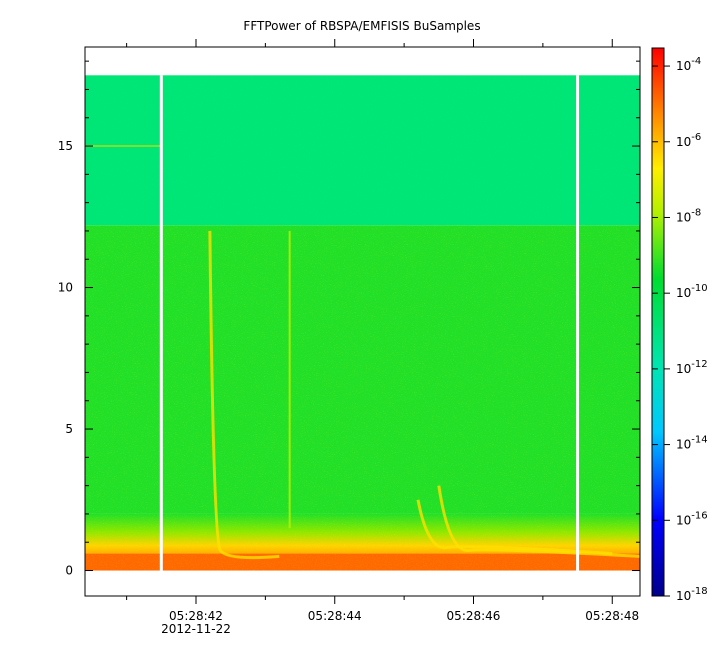 The height and width of the screenshot is (656, 724). I want to click on colorbar-tick-exponent: -8, so click(696, 212).